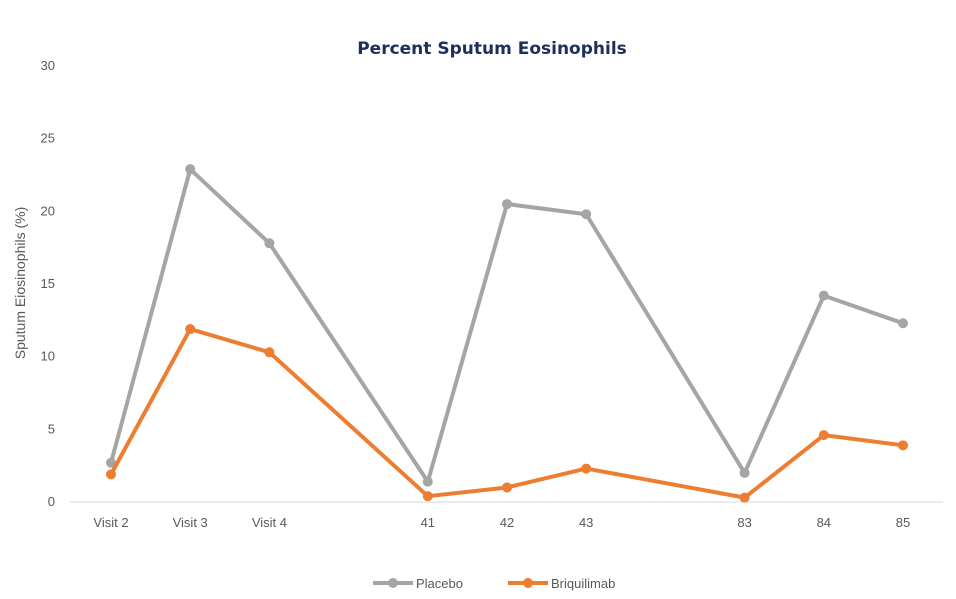 The image size is (956, 599). I want to click on y-tick-labels: 0 5 10 15 20 25 30, so click(48, 283).